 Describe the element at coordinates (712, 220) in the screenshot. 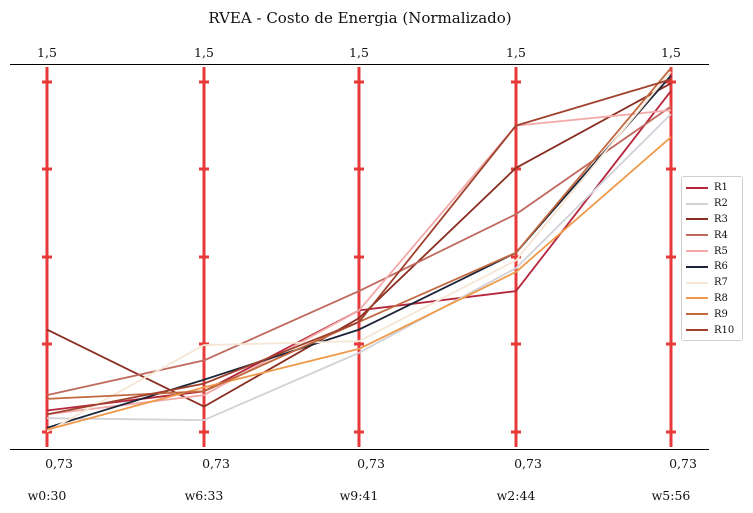

I see `legend-item-r3: R3` at that location.